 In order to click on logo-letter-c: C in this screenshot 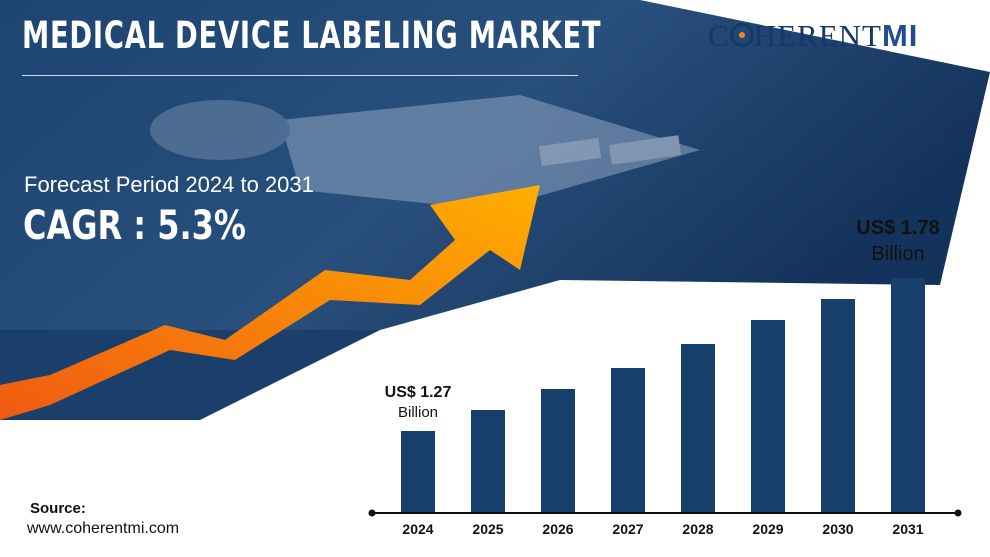, I will do `click(719, 35)`.